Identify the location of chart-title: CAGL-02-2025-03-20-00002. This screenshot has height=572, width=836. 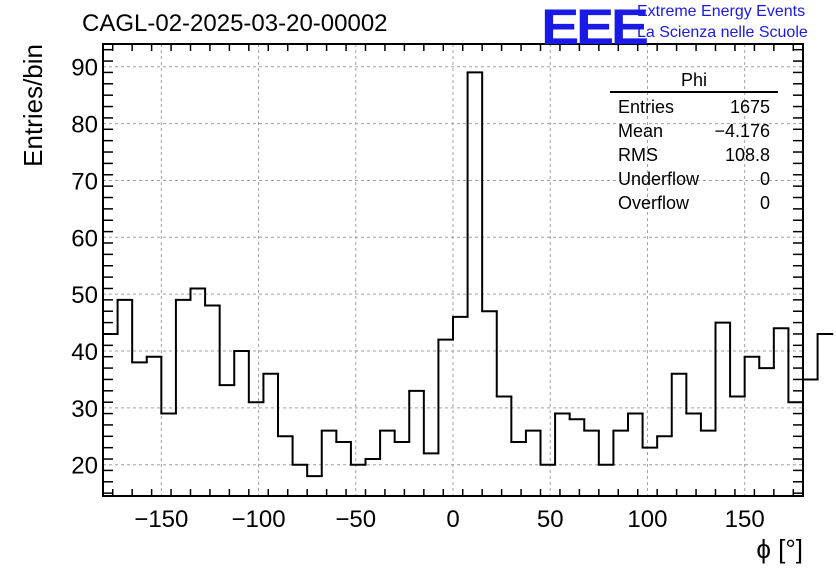
(235, 23).